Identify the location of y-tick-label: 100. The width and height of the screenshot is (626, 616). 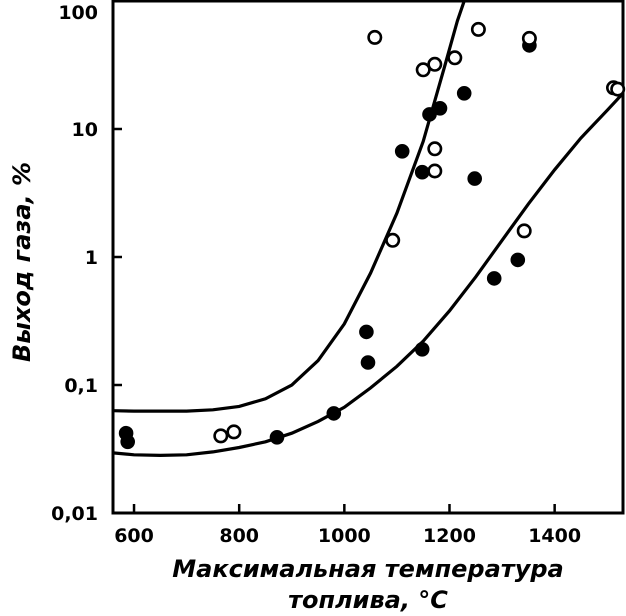
(78, 13).